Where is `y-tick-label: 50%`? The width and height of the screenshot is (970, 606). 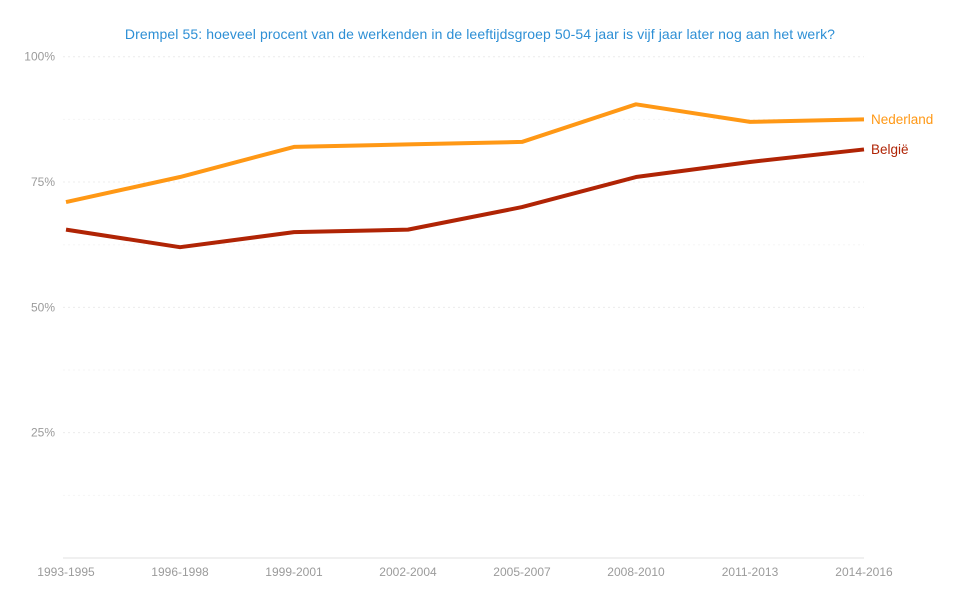
y-tick-label: 50% is located at coordinates (43, 307).